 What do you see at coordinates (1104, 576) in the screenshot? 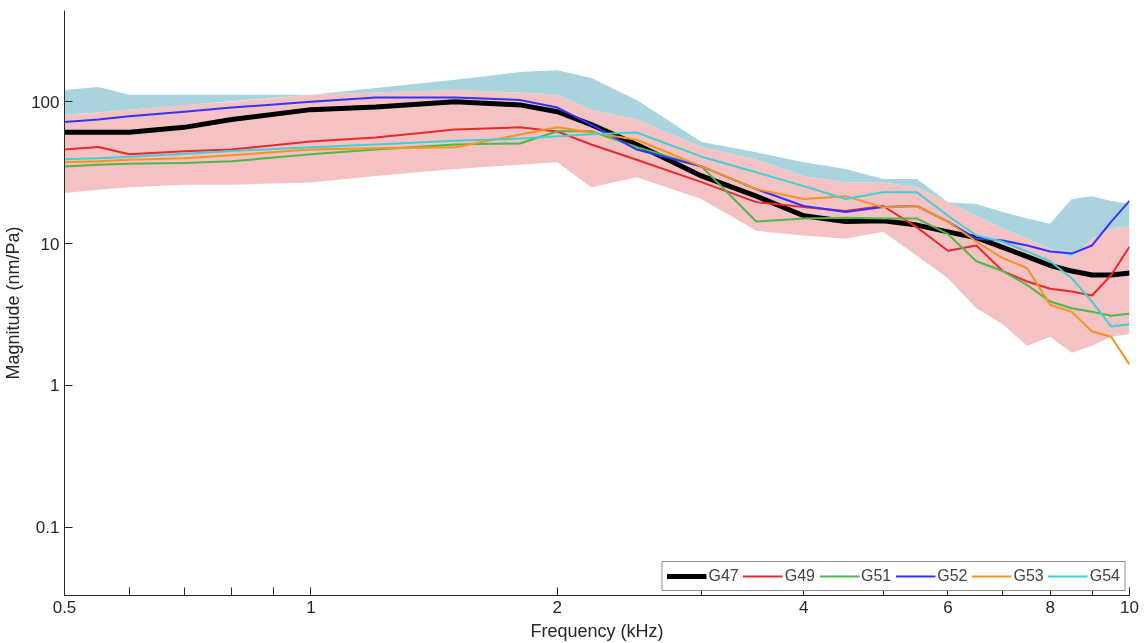
I see `legend-label: G54` at bounding box center [1104, 576].